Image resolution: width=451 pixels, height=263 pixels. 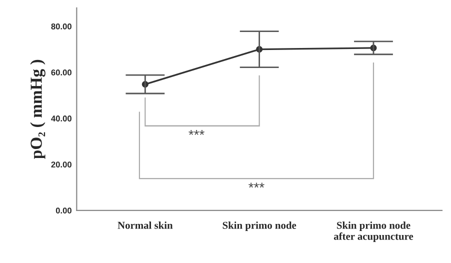 I want to click on x-tick-label: Skin primo node after acupuncture, so click(x=374, y=232).